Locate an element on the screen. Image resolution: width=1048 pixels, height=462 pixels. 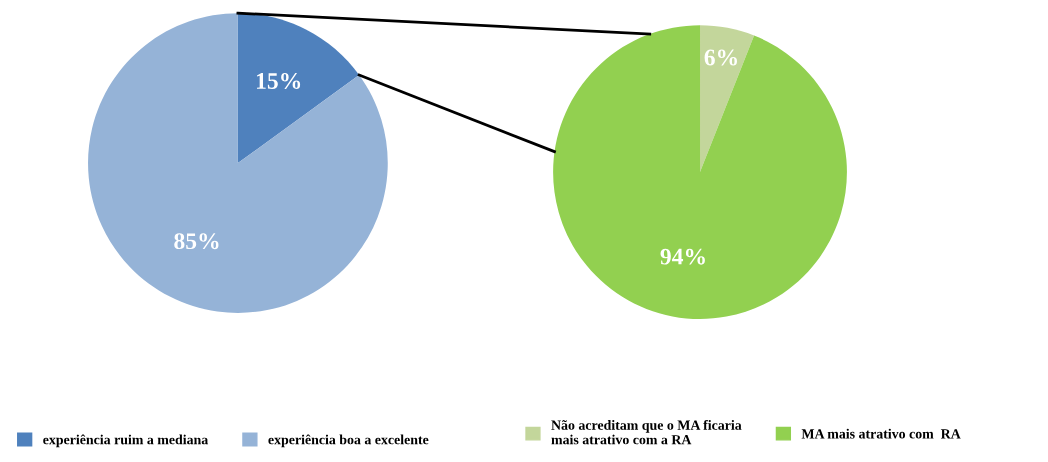
data-label: 6% is located at coordinates (720, 57).